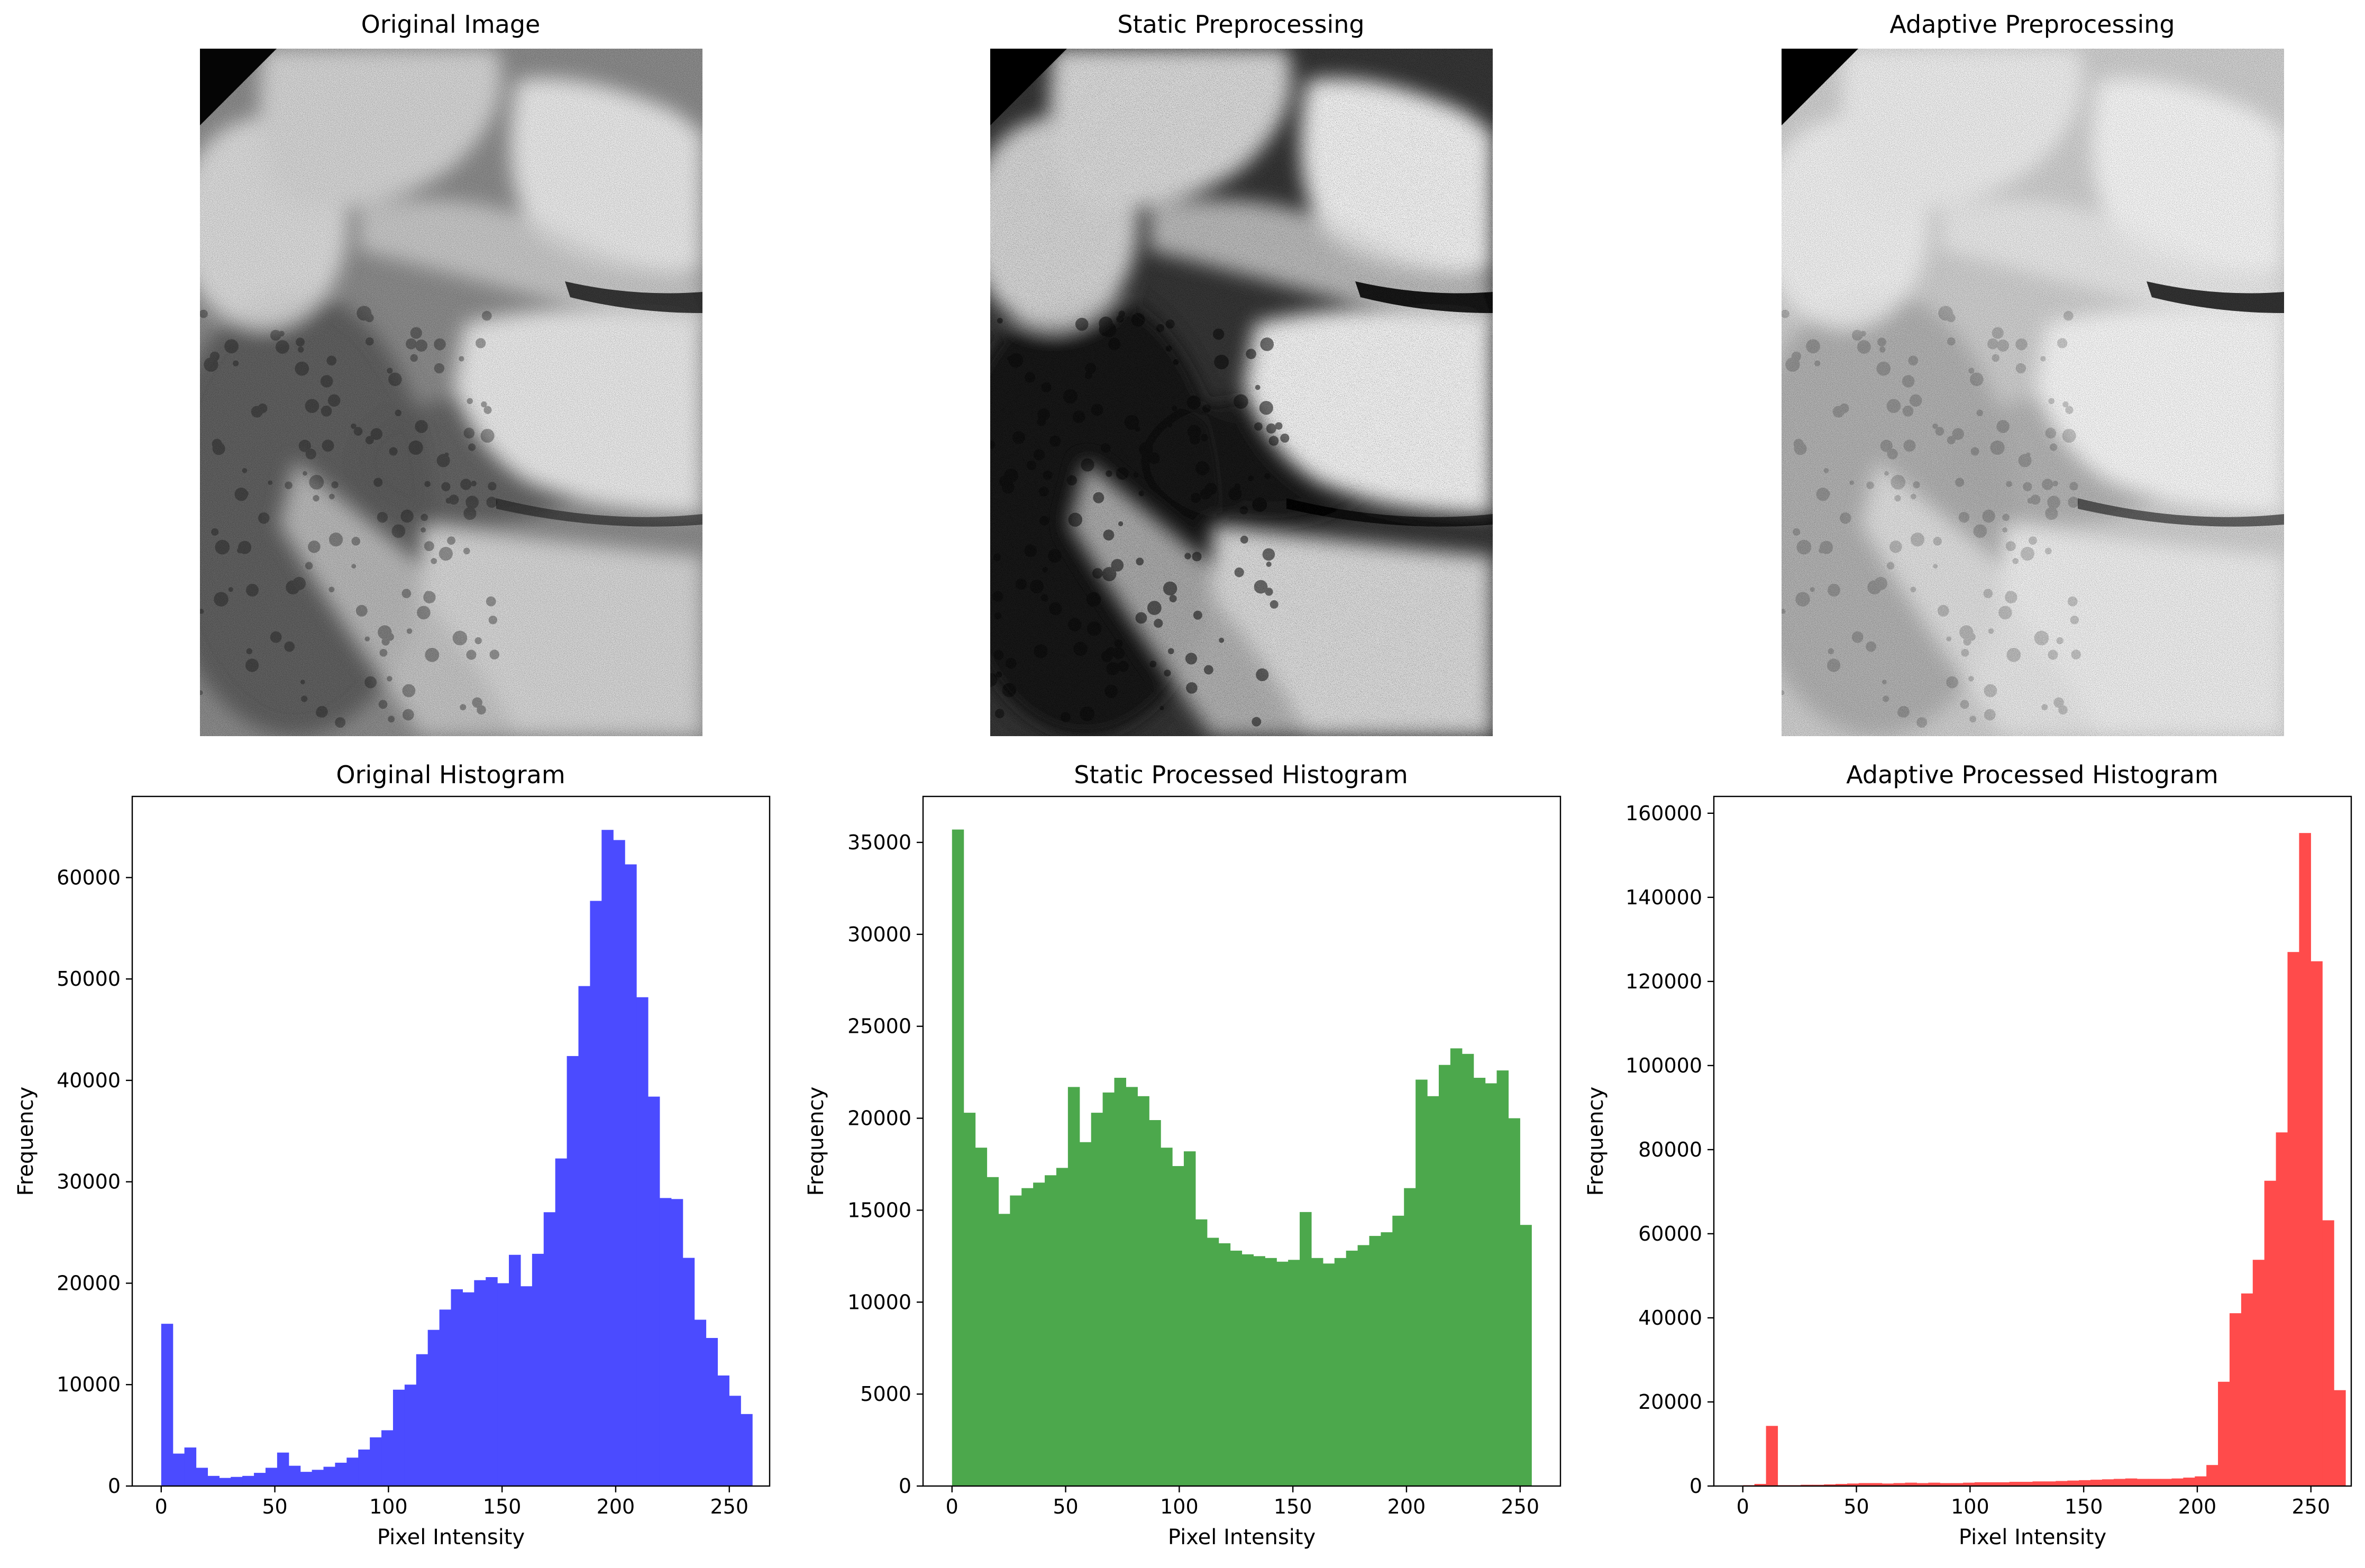 This screenshot has height=1568, width=2365. What do you see at coordinates (2033, 392) in the screenshot?
I see `xray-image-adaptive` at bounding box center [2033, 392].